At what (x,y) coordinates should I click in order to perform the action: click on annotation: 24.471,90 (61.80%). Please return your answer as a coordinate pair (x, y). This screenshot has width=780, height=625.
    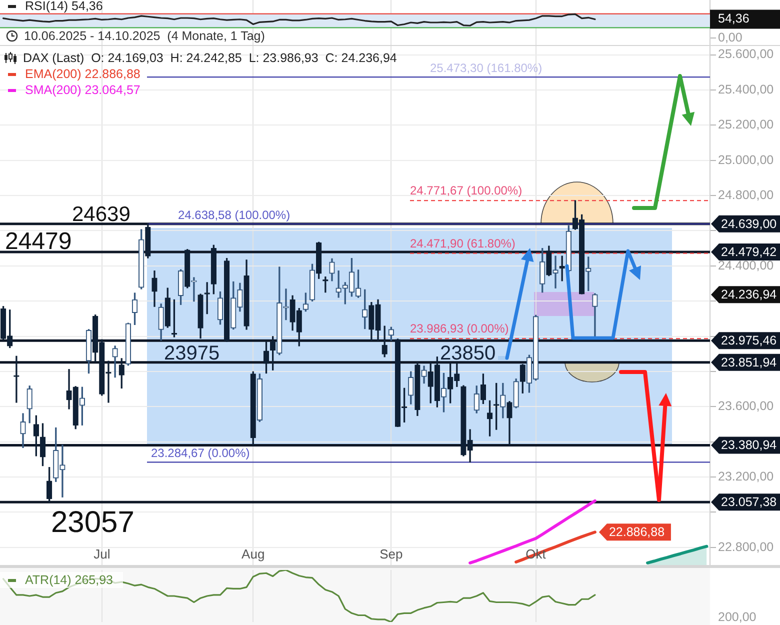
    Looking at the image, I should click on (463, 243).